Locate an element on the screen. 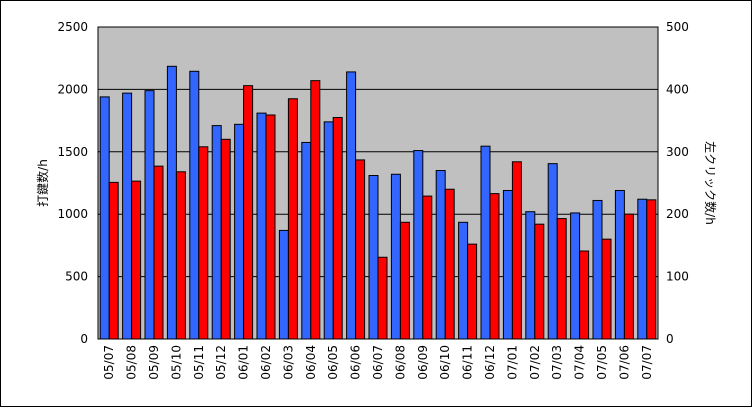 This screenshot has height=411, width=752. category-label: 07/02 is located at coordinates (535, 362).